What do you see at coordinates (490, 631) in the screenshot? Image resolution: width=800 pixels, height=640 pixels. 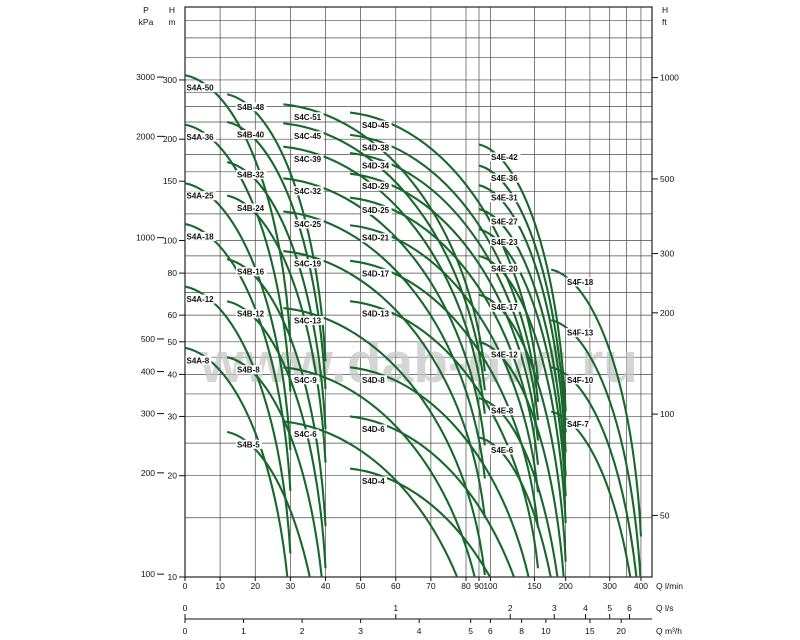 I see `m3h-tick-6: 6` at bounding box center [490, 631].